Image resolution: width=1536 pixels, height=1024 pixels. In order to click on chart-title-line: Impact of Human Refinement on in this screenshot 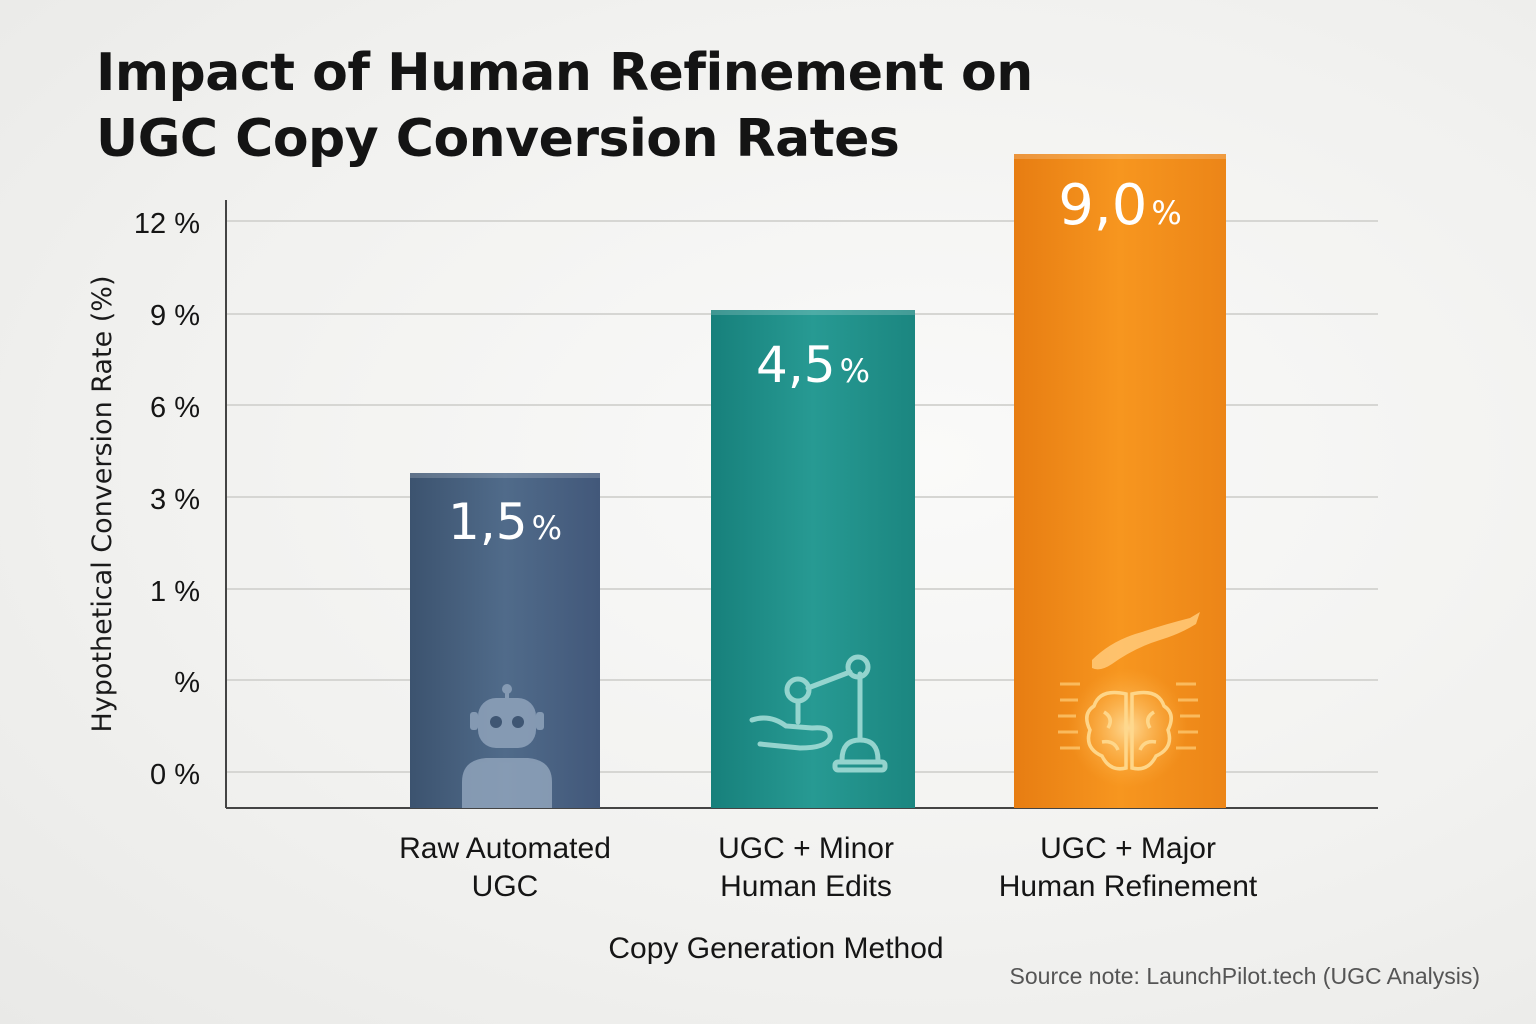, I will do `click(564, 73)`.